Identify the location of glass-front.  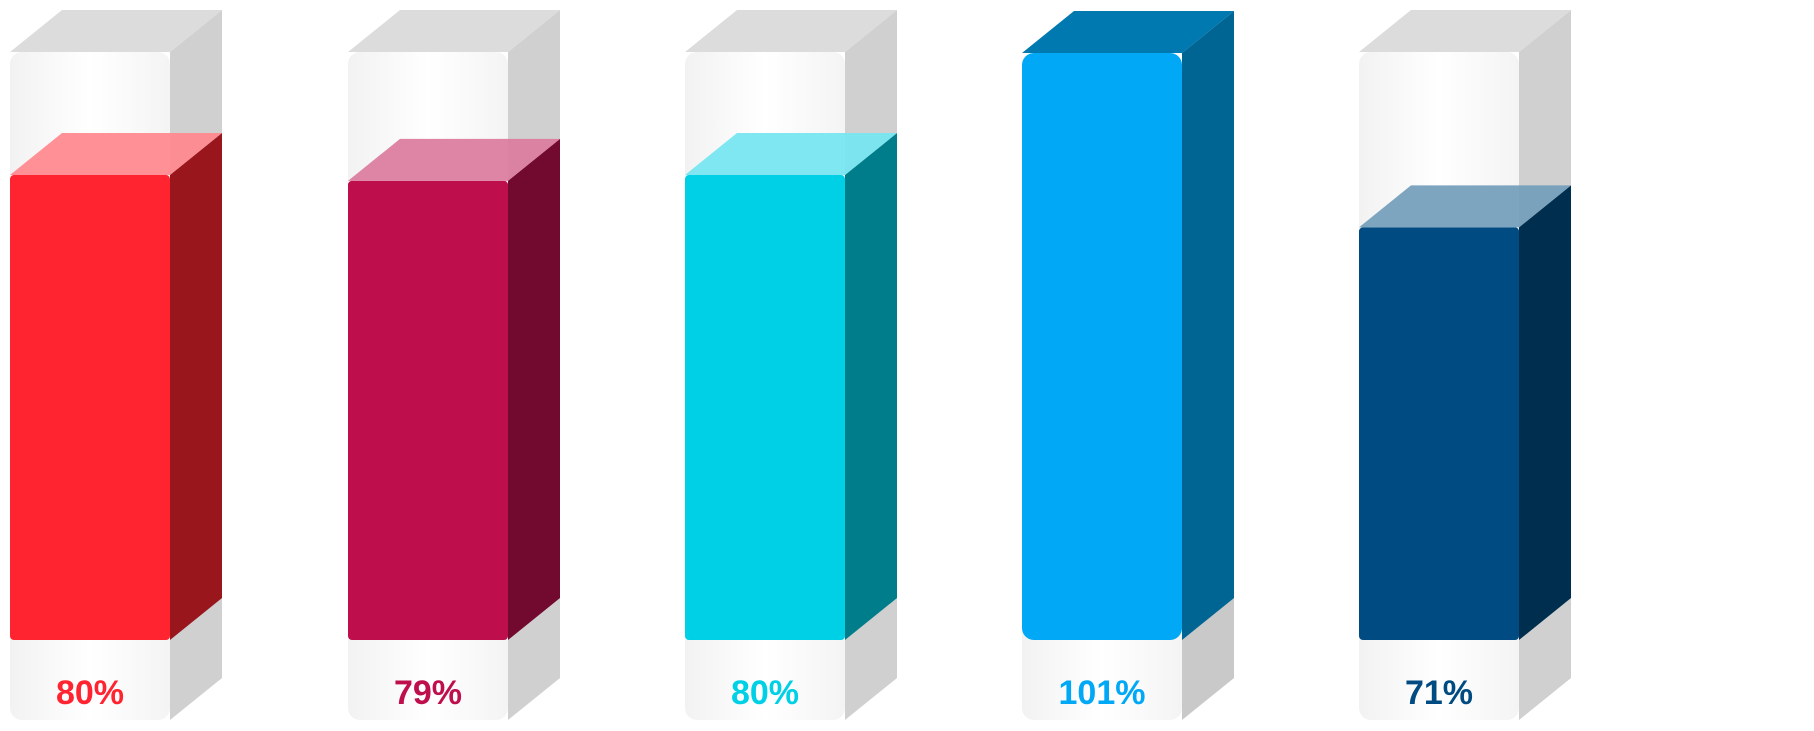
(1102, 670).